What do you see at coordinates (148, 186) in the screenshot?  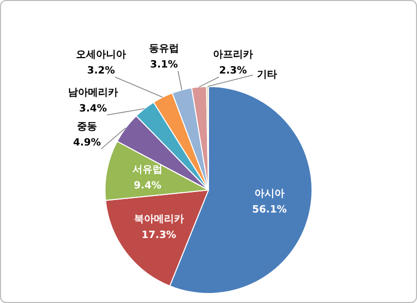 I see `data-label: 9.4%` at bounding box center [148, 186].